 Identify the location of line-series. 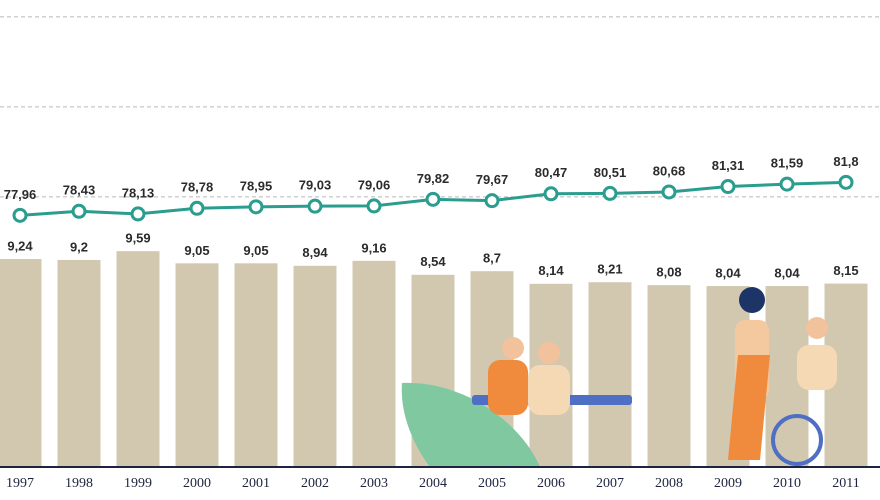
(433, 198).